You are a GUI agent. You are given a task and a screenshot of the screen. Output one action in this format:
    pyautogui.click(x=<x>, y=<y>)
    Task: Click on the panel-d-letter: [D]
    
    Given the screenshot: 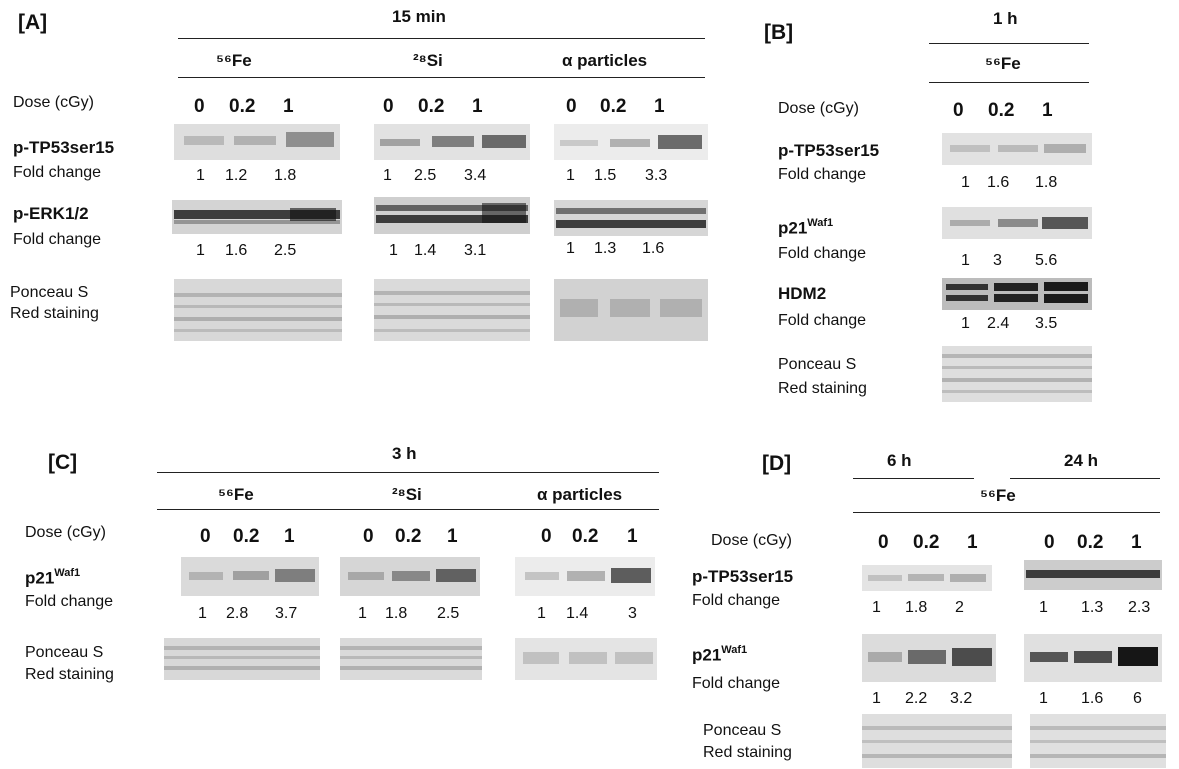 What is the action you would take?
    pyautogui.click(x=777, y=463)
    